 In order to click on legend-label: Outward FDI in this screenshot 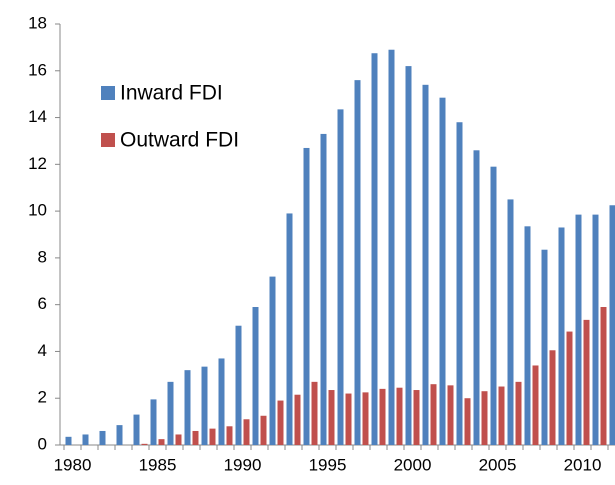, I will do `click(179, 140)`.